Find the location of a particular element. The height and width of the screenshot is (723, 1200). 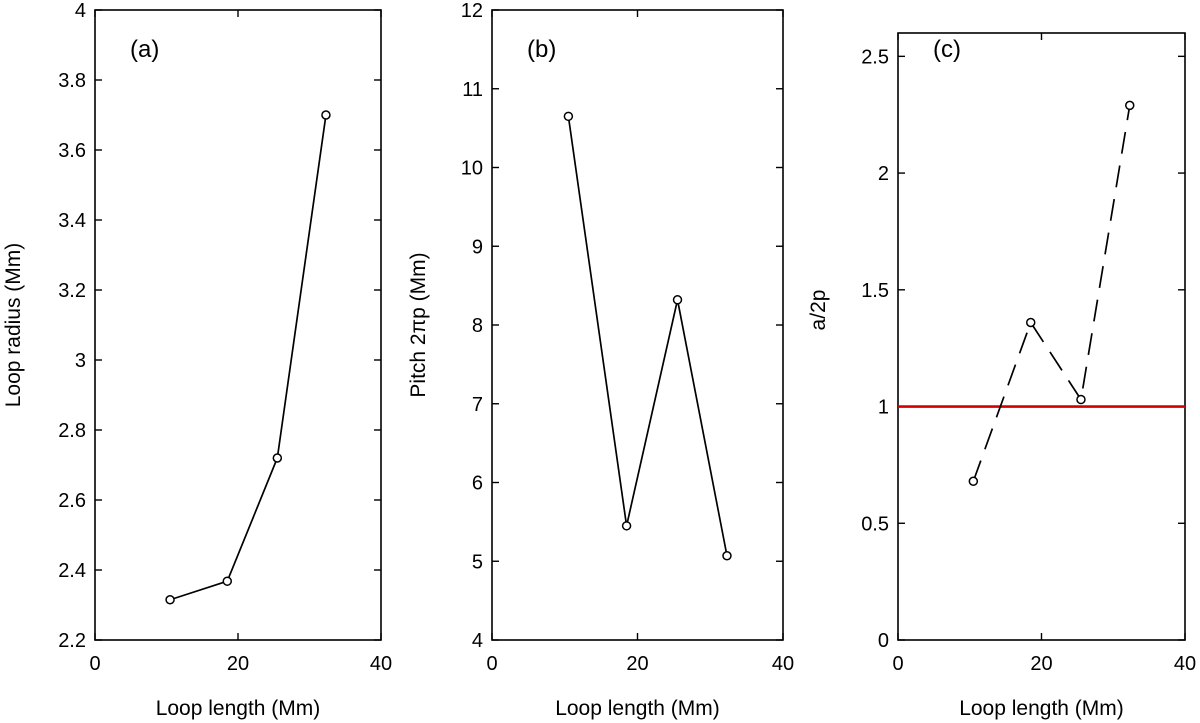

y-tick-label: 0 is located at coordinates (883, 641).